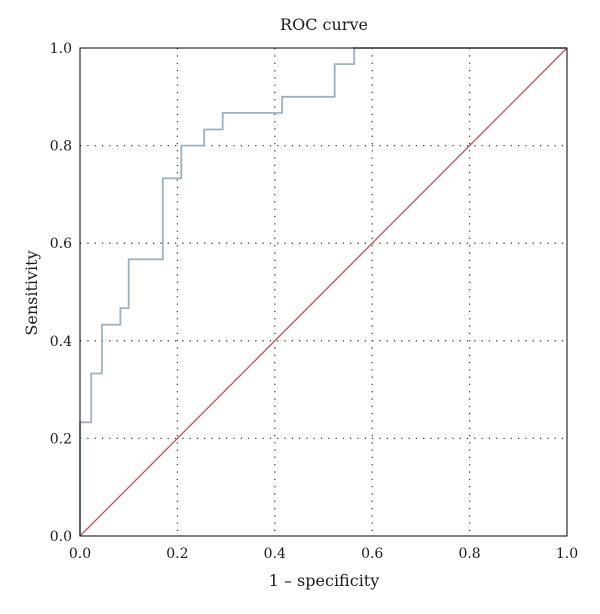 Image resolution: width=600 pixels, height=614 pixels. I want to click on x-tick-label: 0.0, so click(80, 554).